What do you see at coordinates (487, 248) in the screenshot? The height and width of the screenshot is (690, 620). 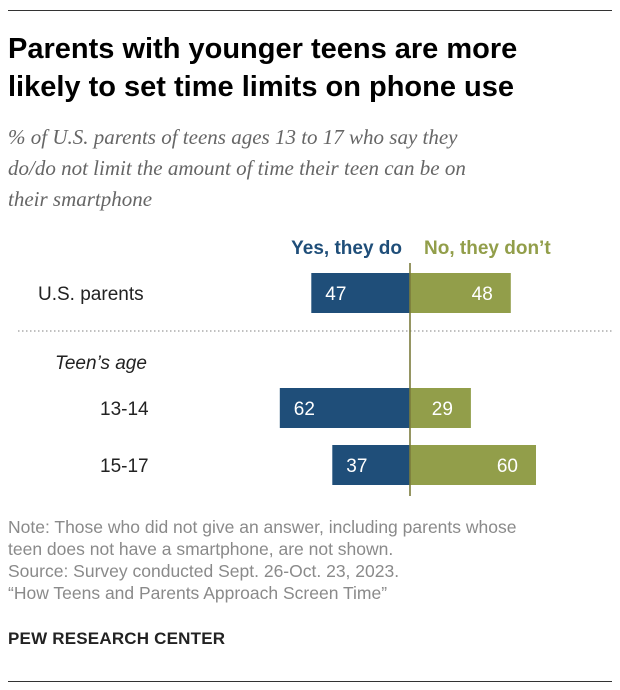 I see `legend-no: No, they don’t` at bounding box center [487, 248].